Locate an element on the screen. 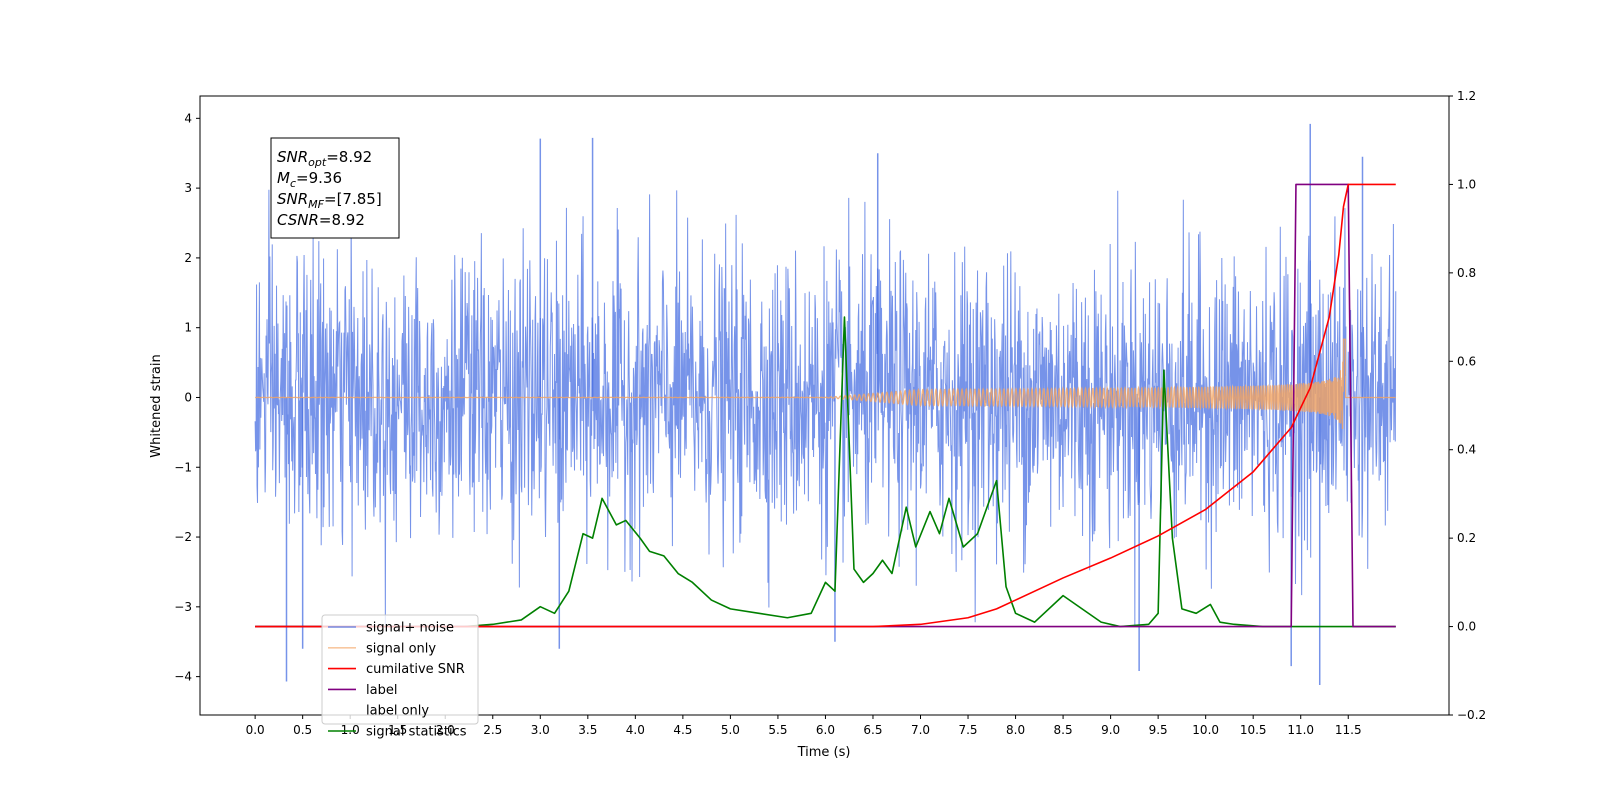  y2-tick-label: 0.0 is located at coordinates (1466, 627).